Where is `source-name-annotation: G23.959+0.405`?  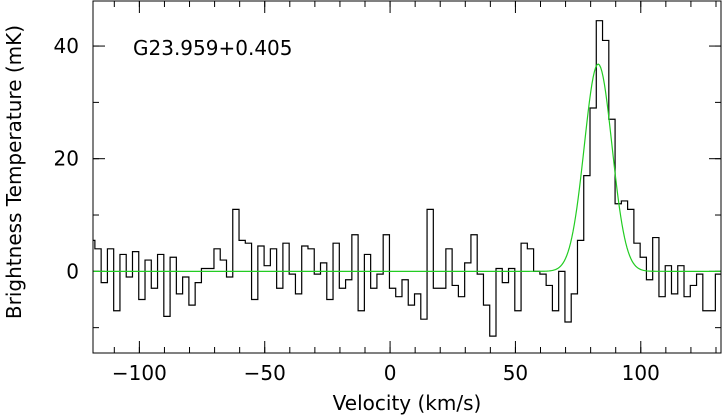 source-name-annotation: G23.959+0.405 is located at coordinates (213, 48).